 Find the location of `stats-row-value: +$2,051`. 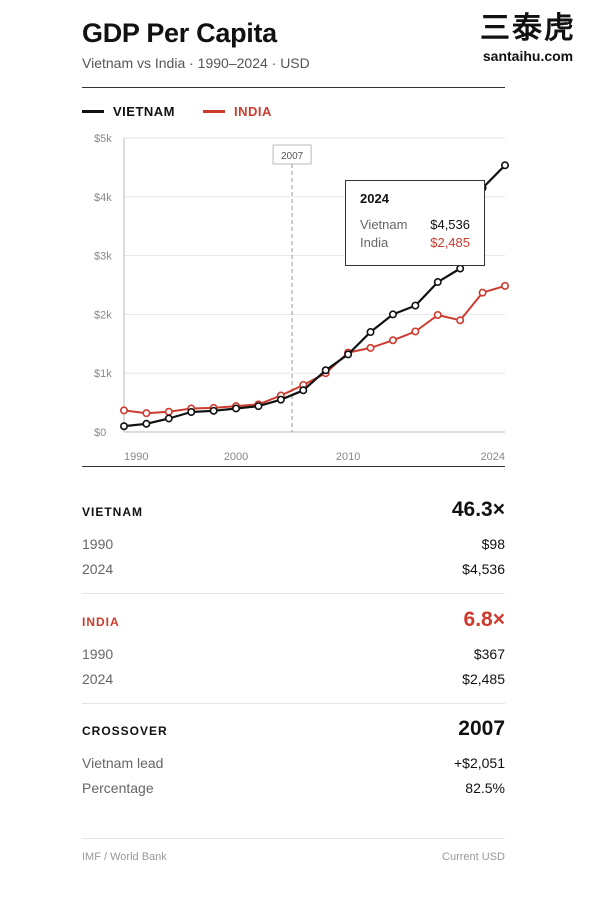

stats-row-value: +$2,051 is located at coordinates (479, 763).